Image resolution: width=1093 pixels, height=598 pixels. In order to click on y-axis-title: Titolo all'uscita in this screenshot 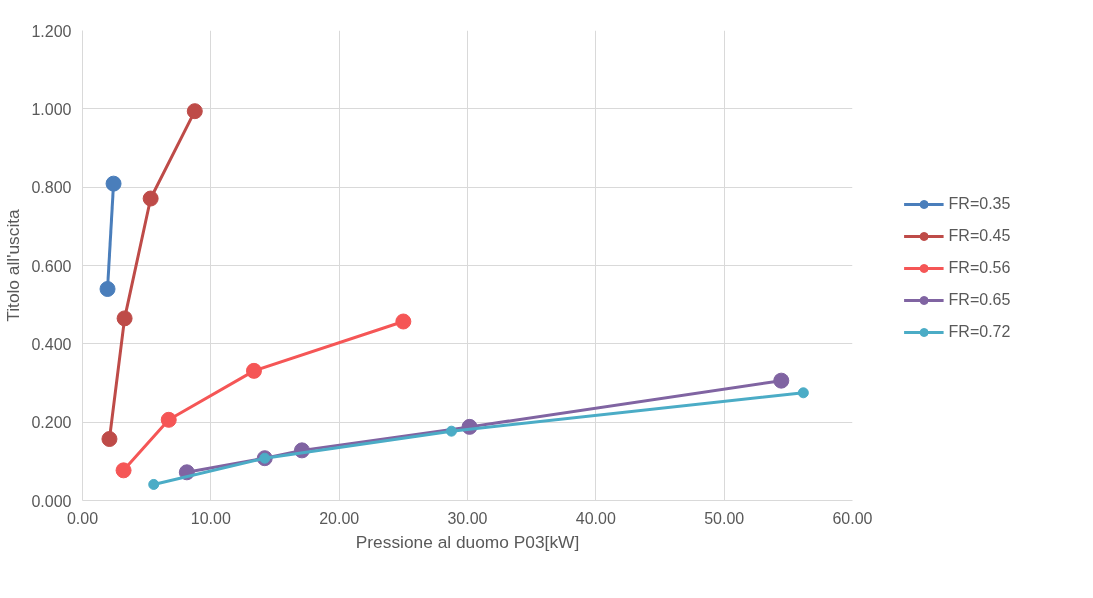, I will do `click(13, 265)`.